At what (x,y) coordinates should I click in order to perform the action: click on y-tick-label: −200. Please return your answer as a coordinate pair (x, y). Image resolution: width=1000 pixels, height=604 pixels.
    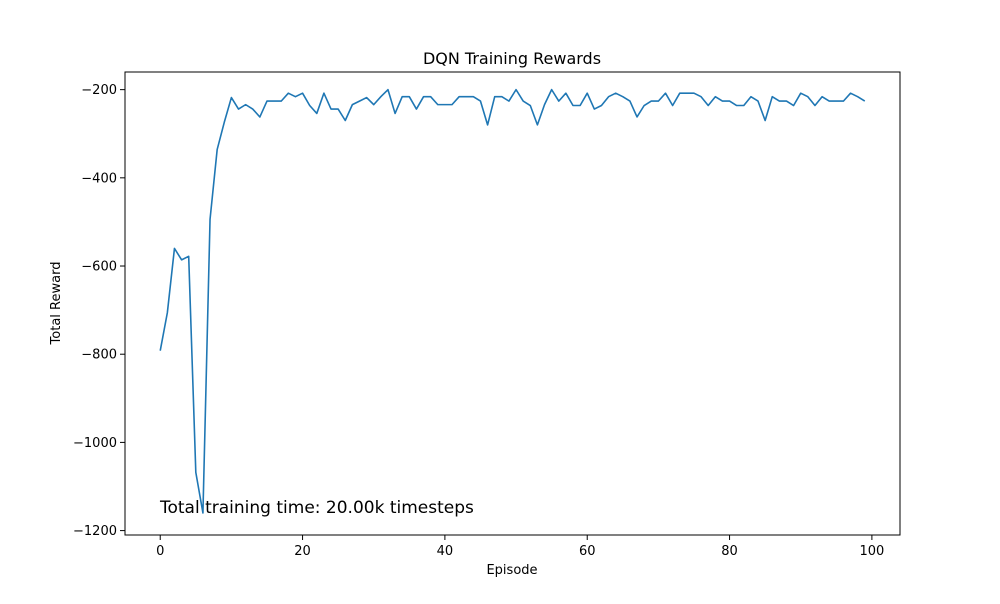
    Looking at the image, I should click on (99, 90).